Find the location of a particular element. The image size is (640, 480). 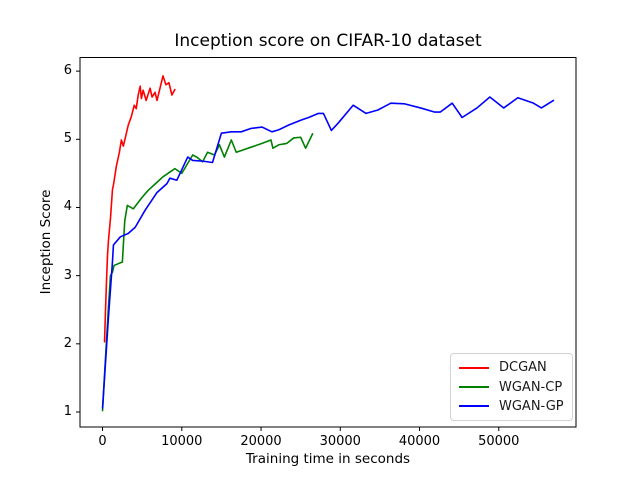

y-tick-label: 4 is located at coordinates (67, 207).